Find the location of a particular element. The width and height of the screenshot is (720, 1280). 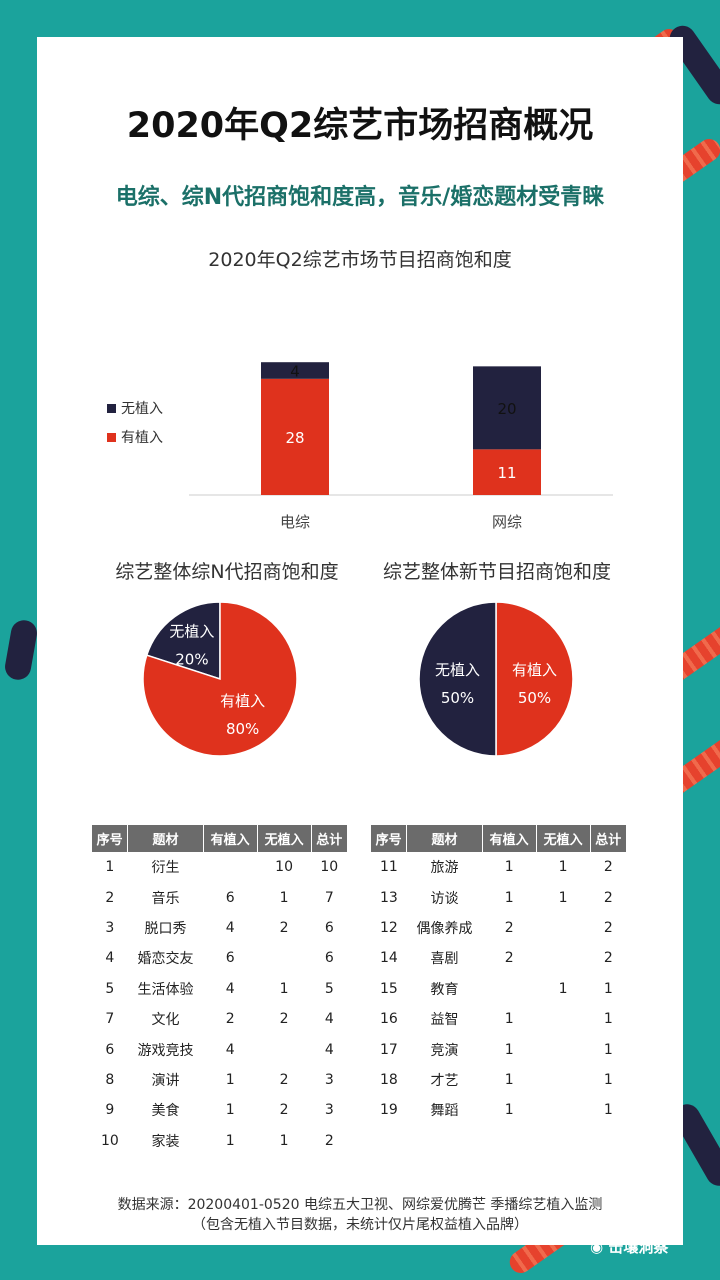

table-cell: 家装 is located at coordinates (165, 1141).